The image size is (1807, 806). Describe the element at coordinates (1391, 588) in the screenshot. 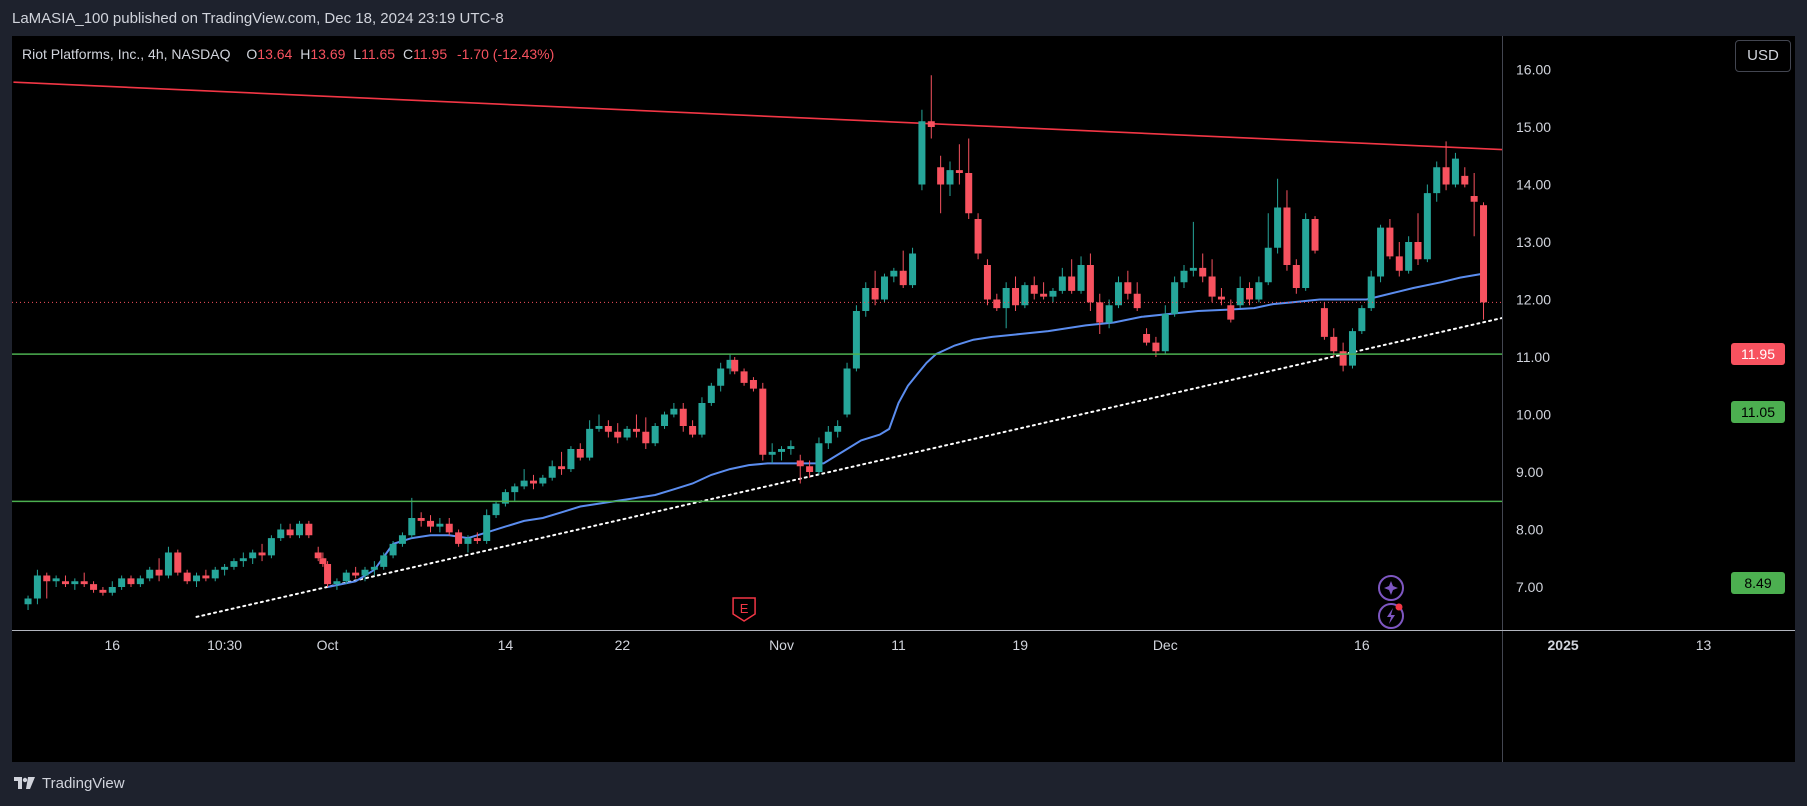

I see `sparkle-icon` at that location.